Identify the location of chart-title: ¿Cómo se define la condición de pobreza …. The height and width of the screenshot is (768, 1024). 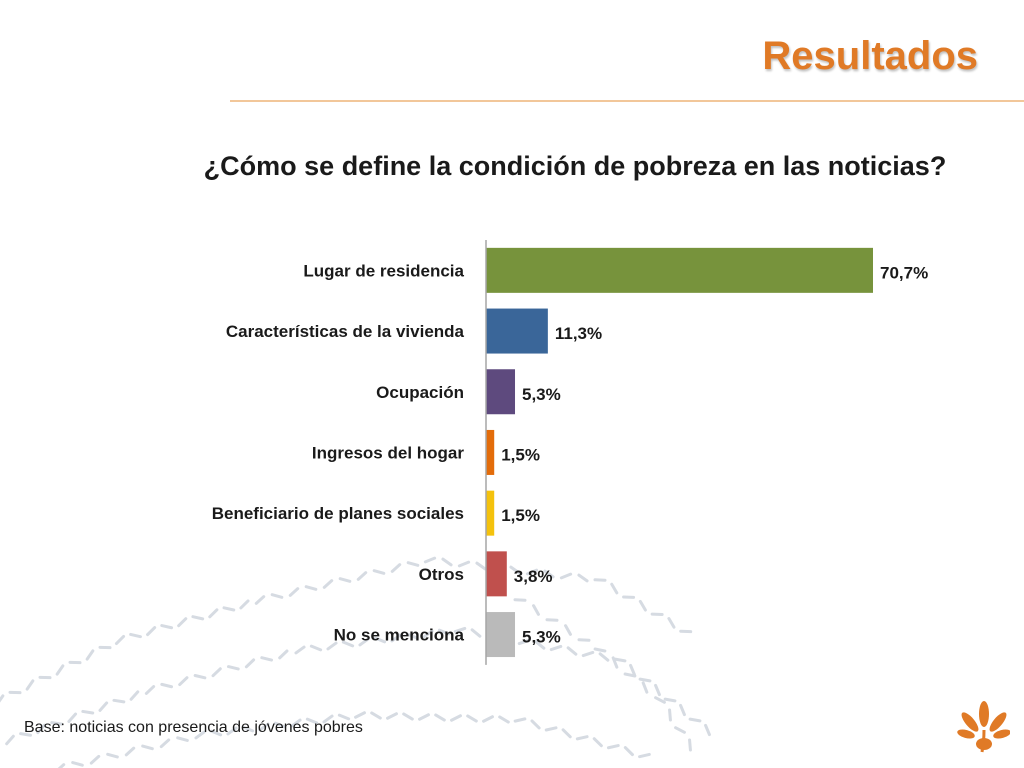
(575, 166).